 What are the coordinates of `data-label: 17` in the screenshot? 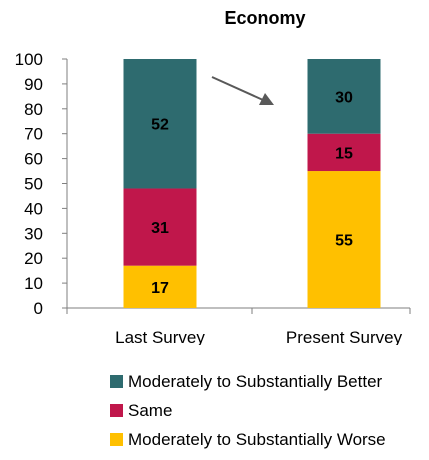 It's located at (160, 288).